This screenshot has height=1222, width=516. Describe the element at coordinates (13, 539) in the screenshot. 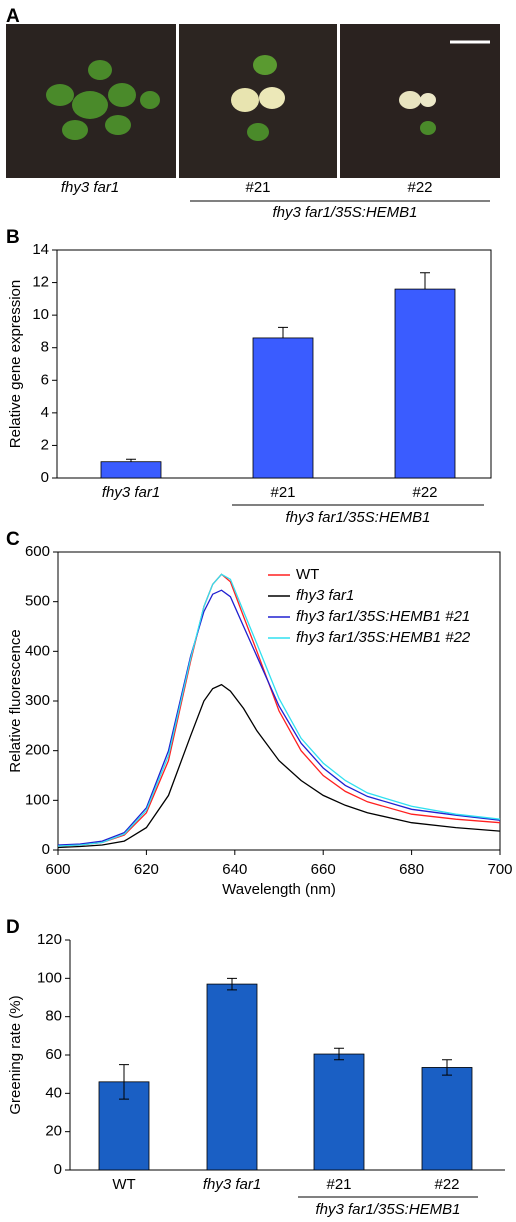

I see `panel-label: C` at that location.